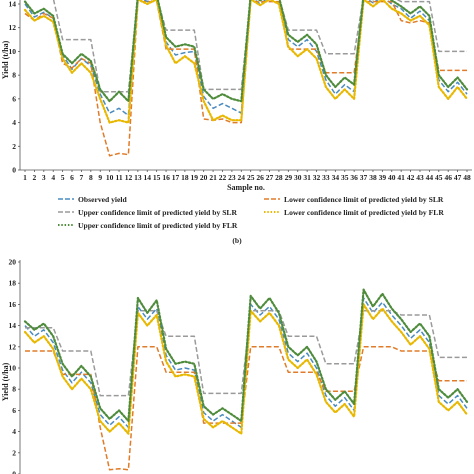  I want to click on x-tick-label: 25, so click(251, 177).